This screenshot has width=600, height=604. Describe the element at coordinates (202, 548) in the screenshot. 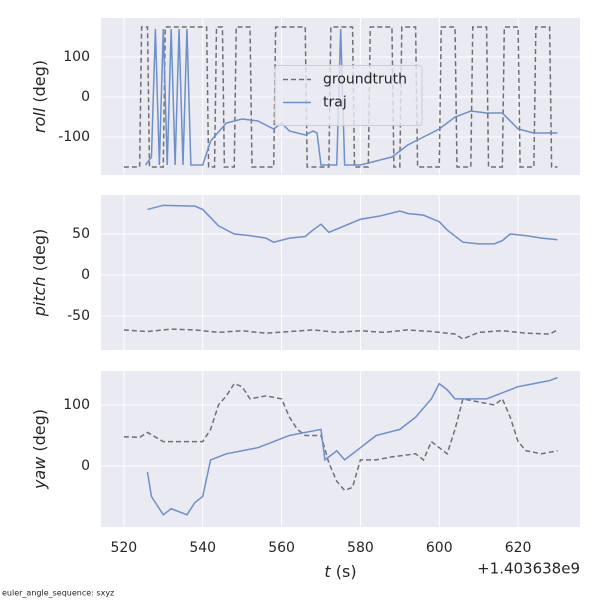

I see `x-tick-label: 540` at that location.